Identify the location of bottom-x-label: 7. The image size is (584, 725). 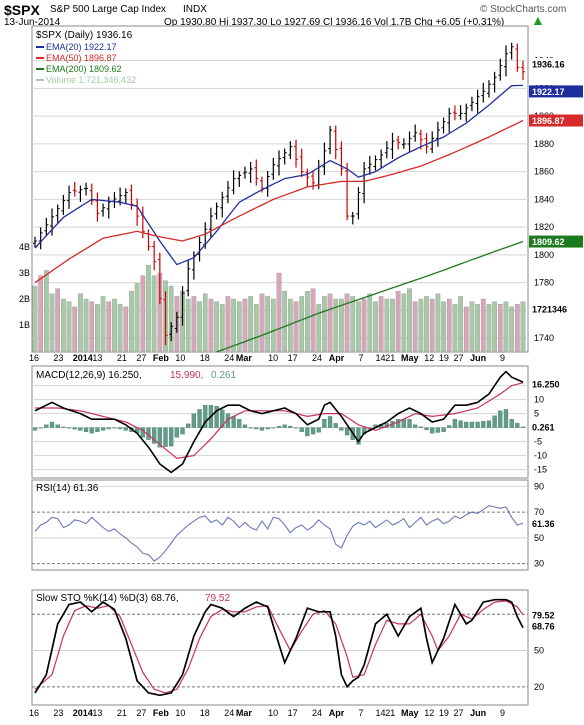
(360, 713).